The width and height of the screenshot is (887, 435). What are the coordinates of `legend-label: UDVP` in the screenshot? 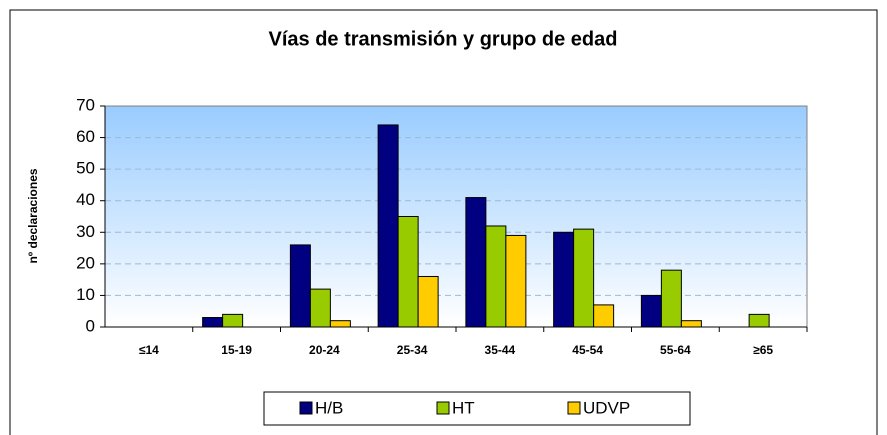 It's located at (606, 407).